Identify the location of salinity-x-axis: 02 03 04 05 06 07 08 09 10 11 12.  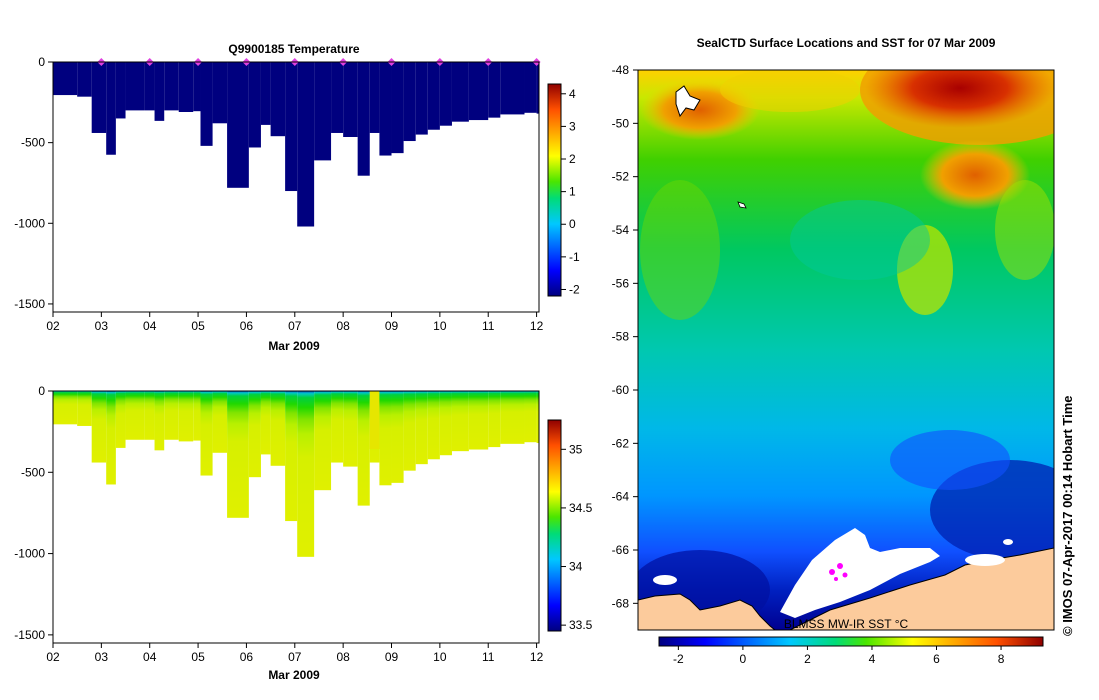
(295, 653).